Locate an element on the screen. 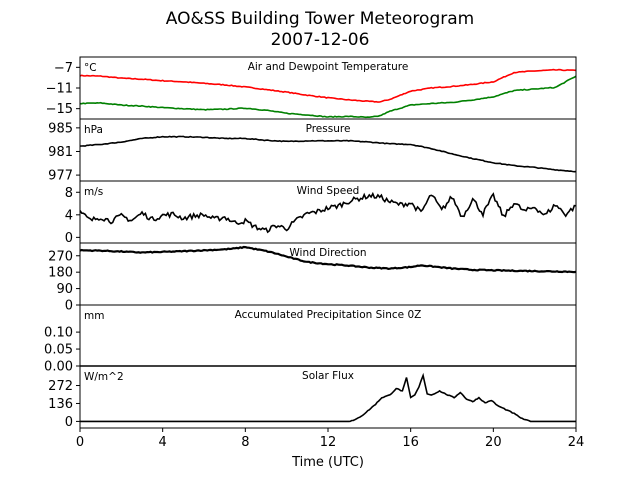 The image size is (640, 480). panel-title: Wind Direction is located at coordinates (327, 253).